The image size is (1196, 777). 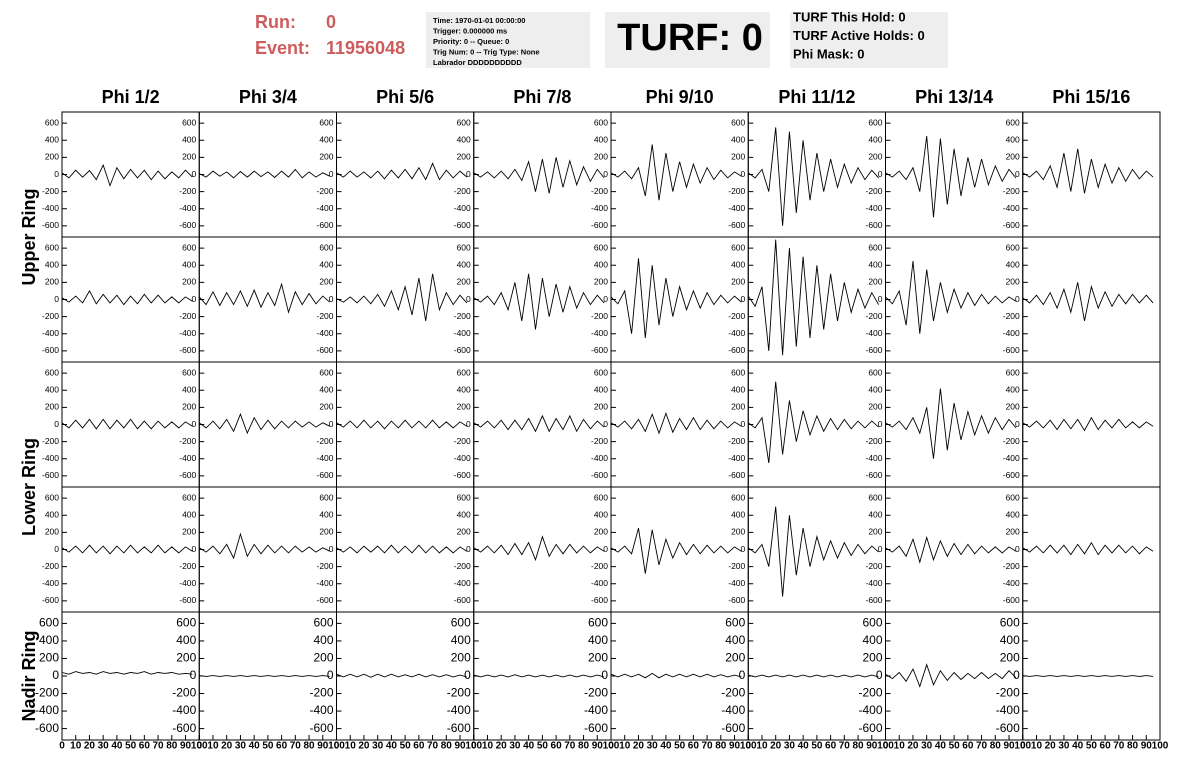 What do you see at coordinates (955, 746) in the screenshot?
I see `x-tick-label: 50` at bounding box center [955, 746].